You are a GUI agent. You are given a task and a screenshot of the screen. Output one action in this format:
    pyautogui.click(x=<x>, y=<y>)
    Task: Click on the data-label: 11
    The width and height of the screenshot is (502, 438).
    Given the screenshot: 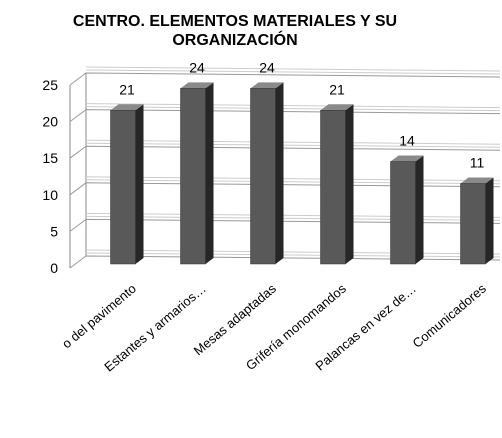 What is the action you would take?
    pyautogui.click(x=477, y=162)
    